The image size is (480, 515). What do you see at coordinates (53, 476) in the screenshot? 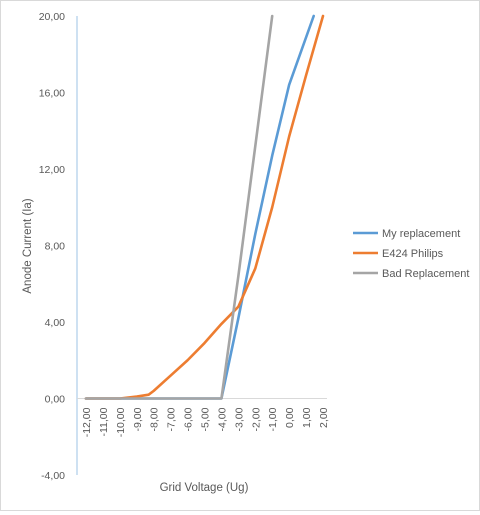
I see `y-tick-label: -4,00` at bounding box center [53, 476].